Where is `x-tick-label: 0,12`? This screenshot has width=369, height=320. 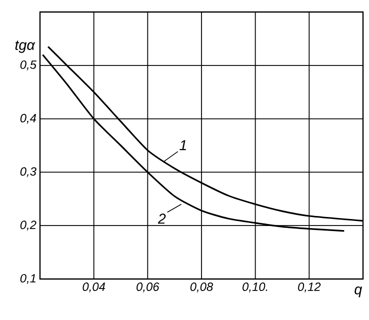 x-tick-label: 0,12 is located at coordinates (309, 287).